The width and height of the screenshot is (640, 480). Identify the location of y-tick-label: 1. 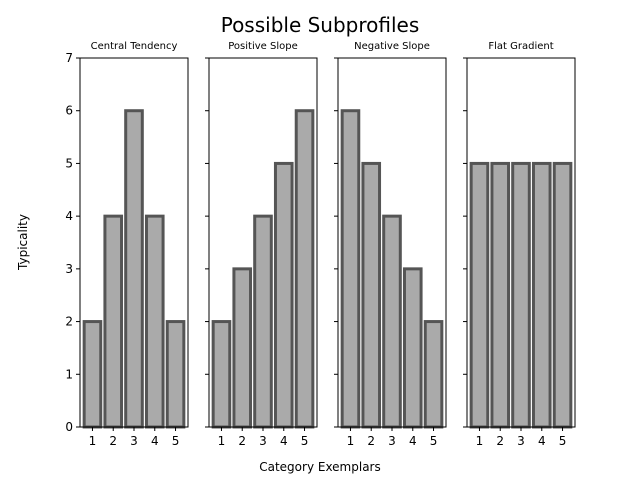
(69, 374).